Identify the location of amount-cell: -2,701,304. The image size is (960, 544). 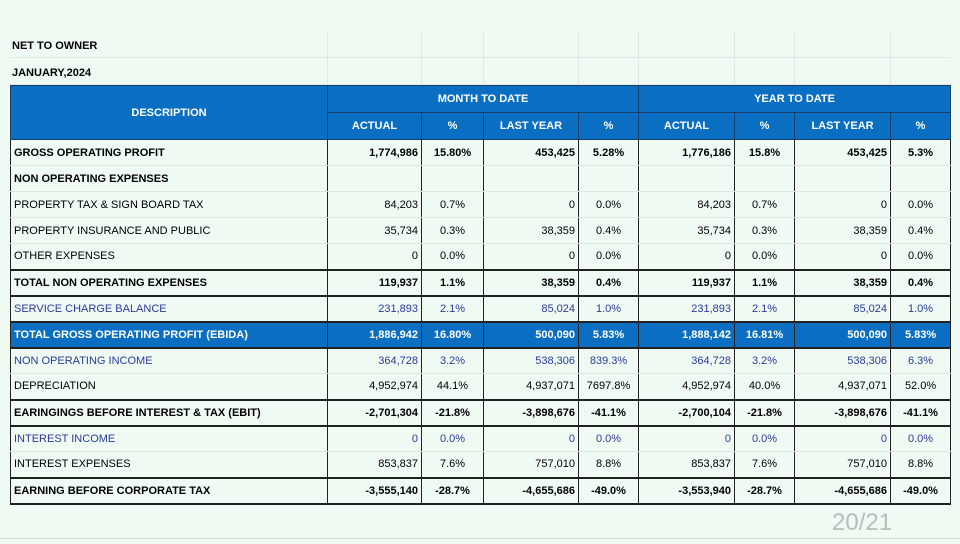
(374, 413).